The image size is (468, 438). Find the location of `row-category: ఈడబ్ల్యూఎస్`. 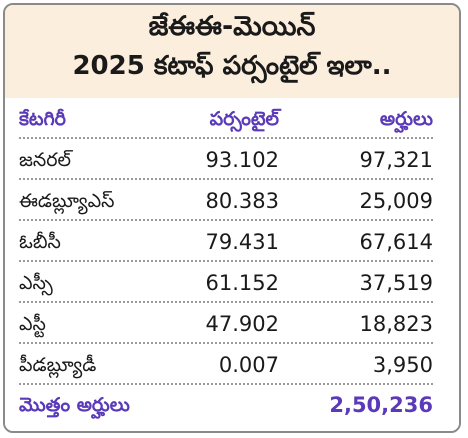

row-category: ఈడబ్ల్యూఎస్ is located at coordinates (67, 201).